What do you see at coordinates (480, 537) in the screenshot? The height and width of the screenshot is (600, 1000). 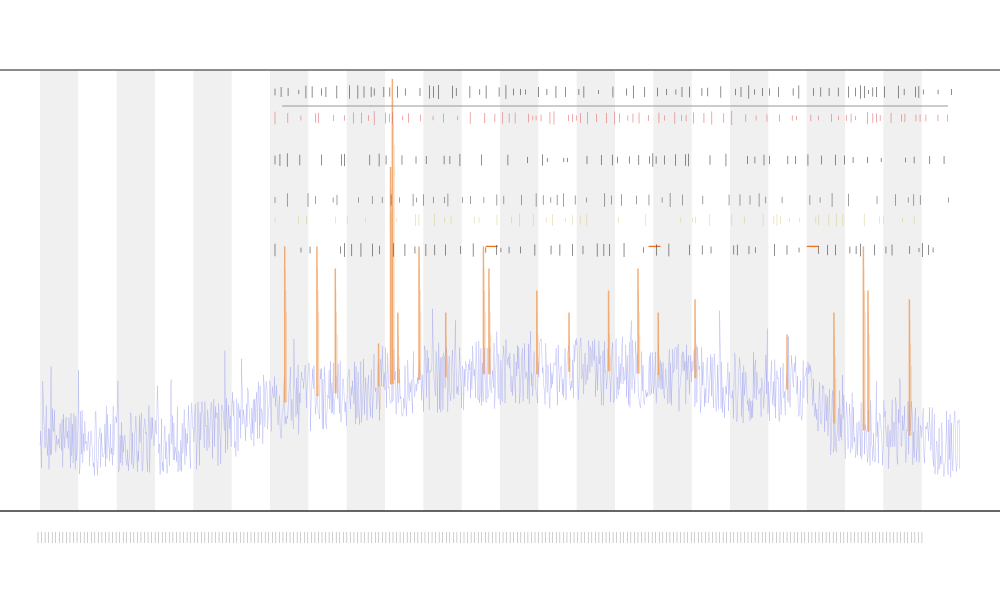 I see `x-tick-labels` at bounding box center [480, 537].